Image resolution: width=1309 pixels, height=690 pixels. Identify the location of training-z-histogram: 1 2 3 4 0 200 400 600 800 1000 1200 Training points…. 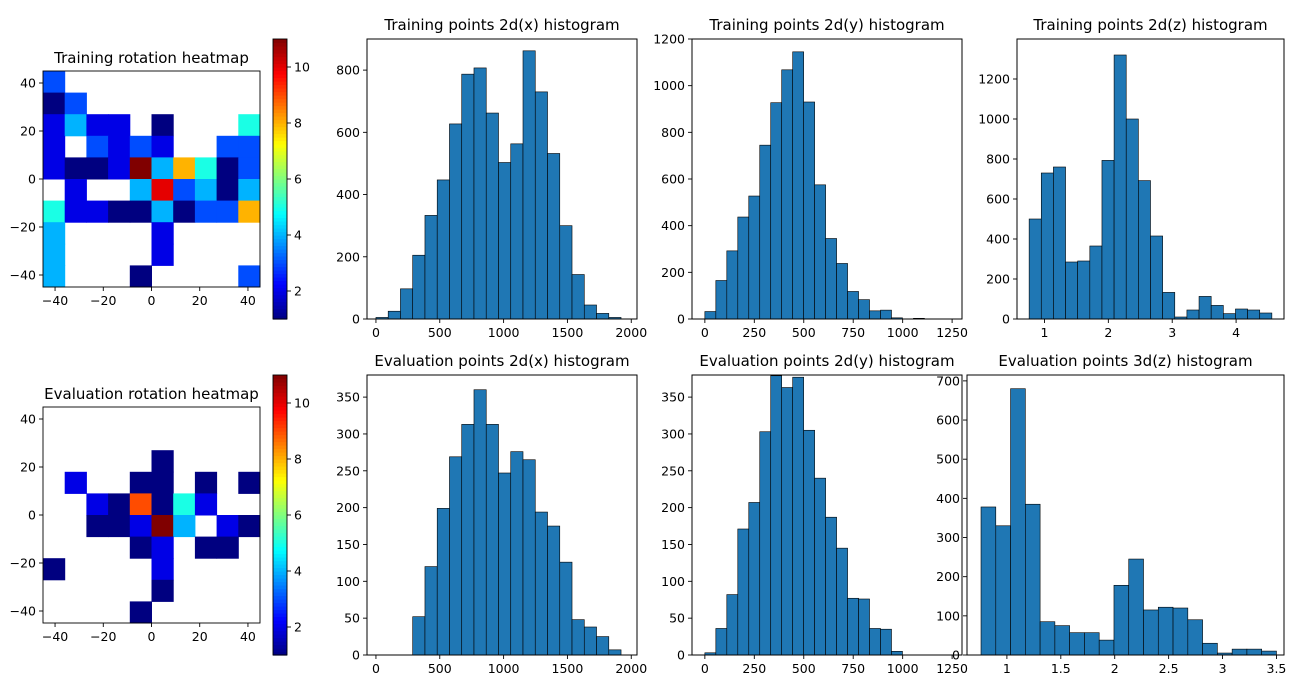
(1131, 178).